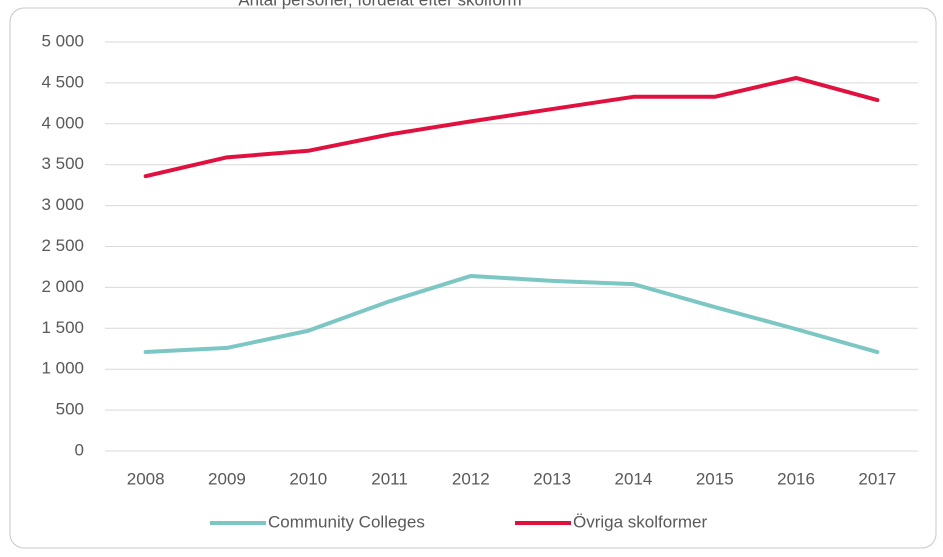  Describe the element at coordinates (62, 163) in the screenshot. I see `y-tick-label: 3 500` at that location.